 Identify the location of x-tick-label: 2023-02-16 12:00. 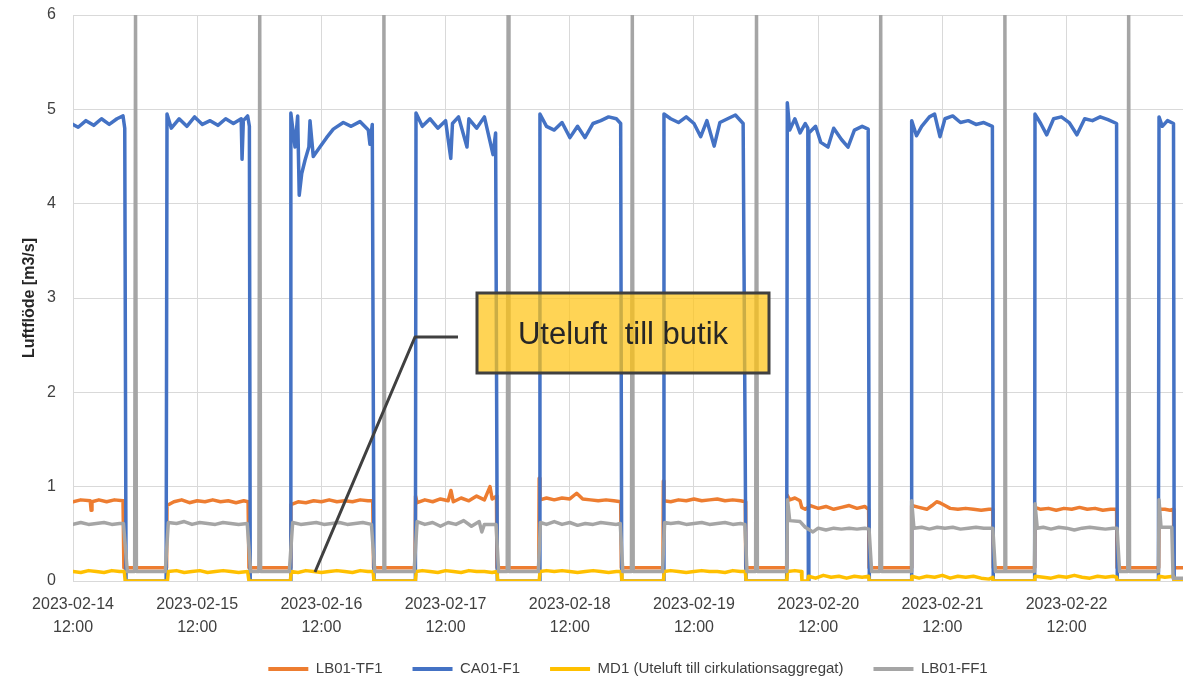
(321, 615).